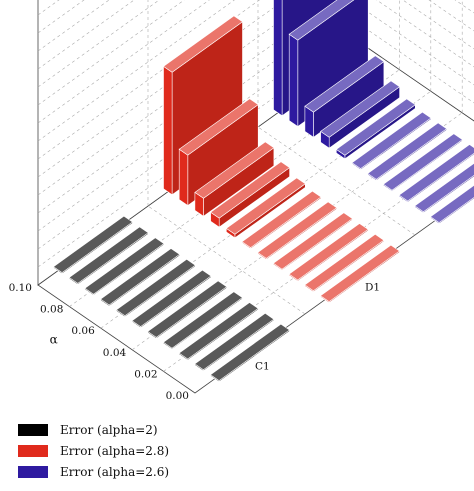 This screenshot has width=474, height=491. I want to click on a-tick-label: 0.02, so click(145, 374).